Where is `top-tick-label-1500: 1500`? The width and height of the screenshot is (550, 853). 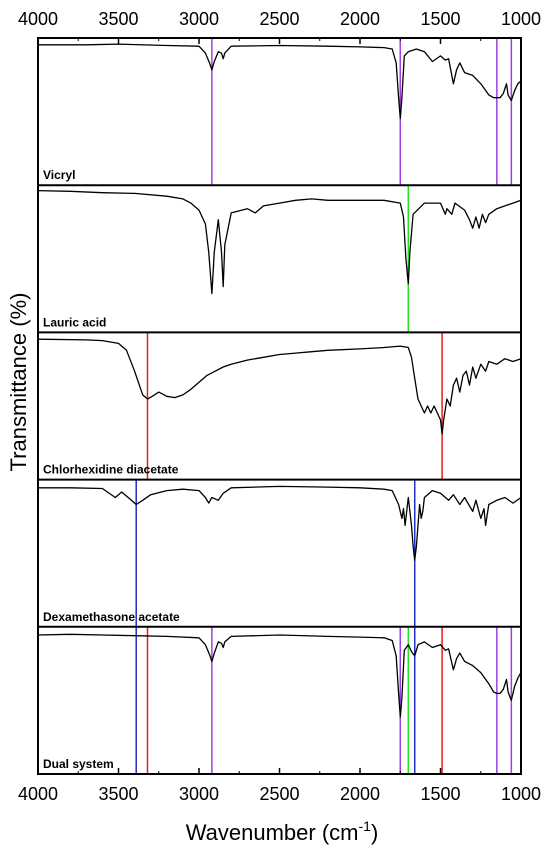
top-tick-label-1500: 1500 is located at coordinates (440, 19).